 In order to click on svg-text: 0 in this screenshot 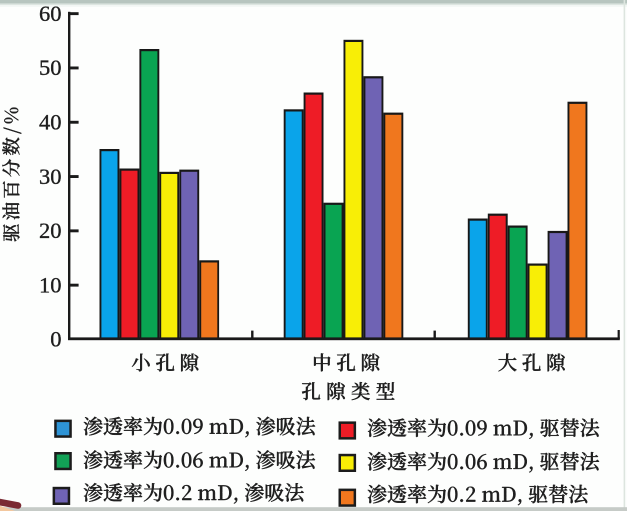, I will do `click(55, 338)`.